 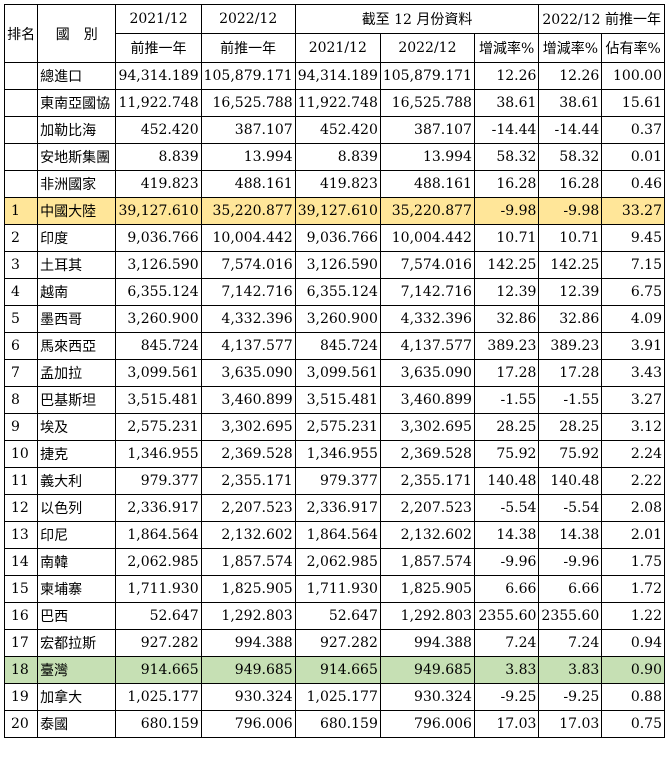 I want to click on rank-cell: 7, so click(x=21, y=373).